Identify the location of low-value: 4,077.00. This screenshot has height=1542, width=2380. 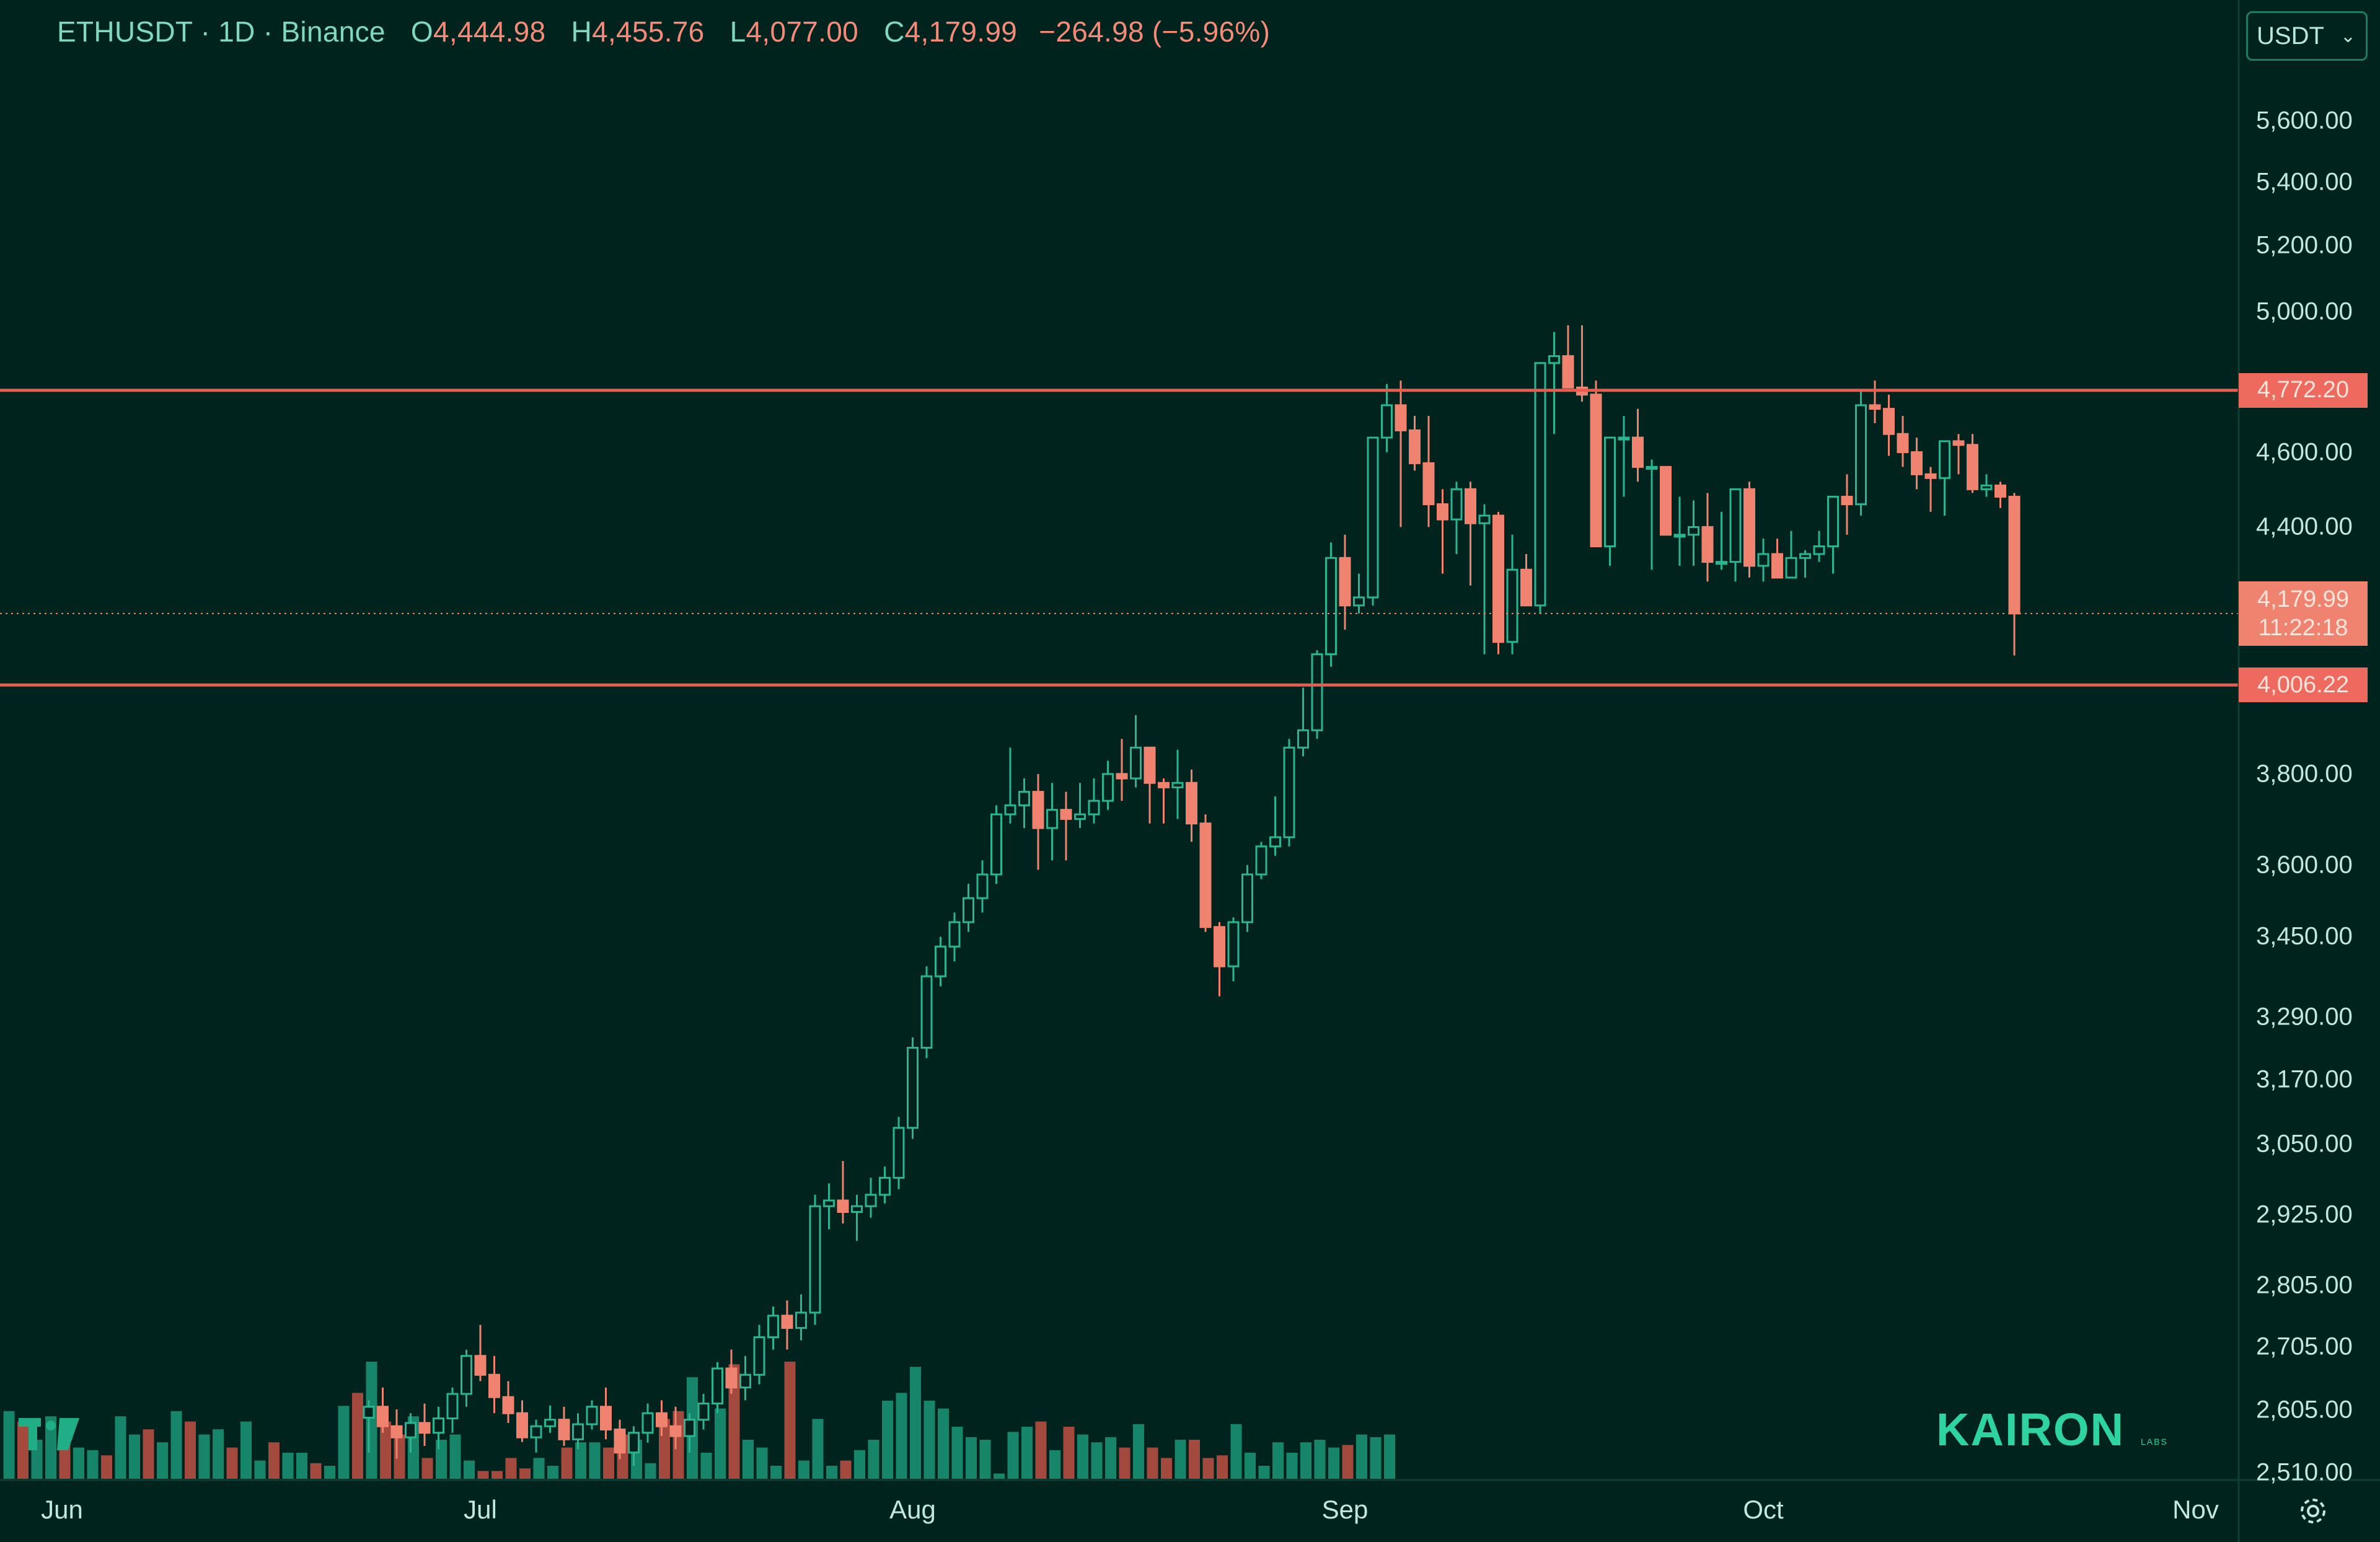
(802, 31).